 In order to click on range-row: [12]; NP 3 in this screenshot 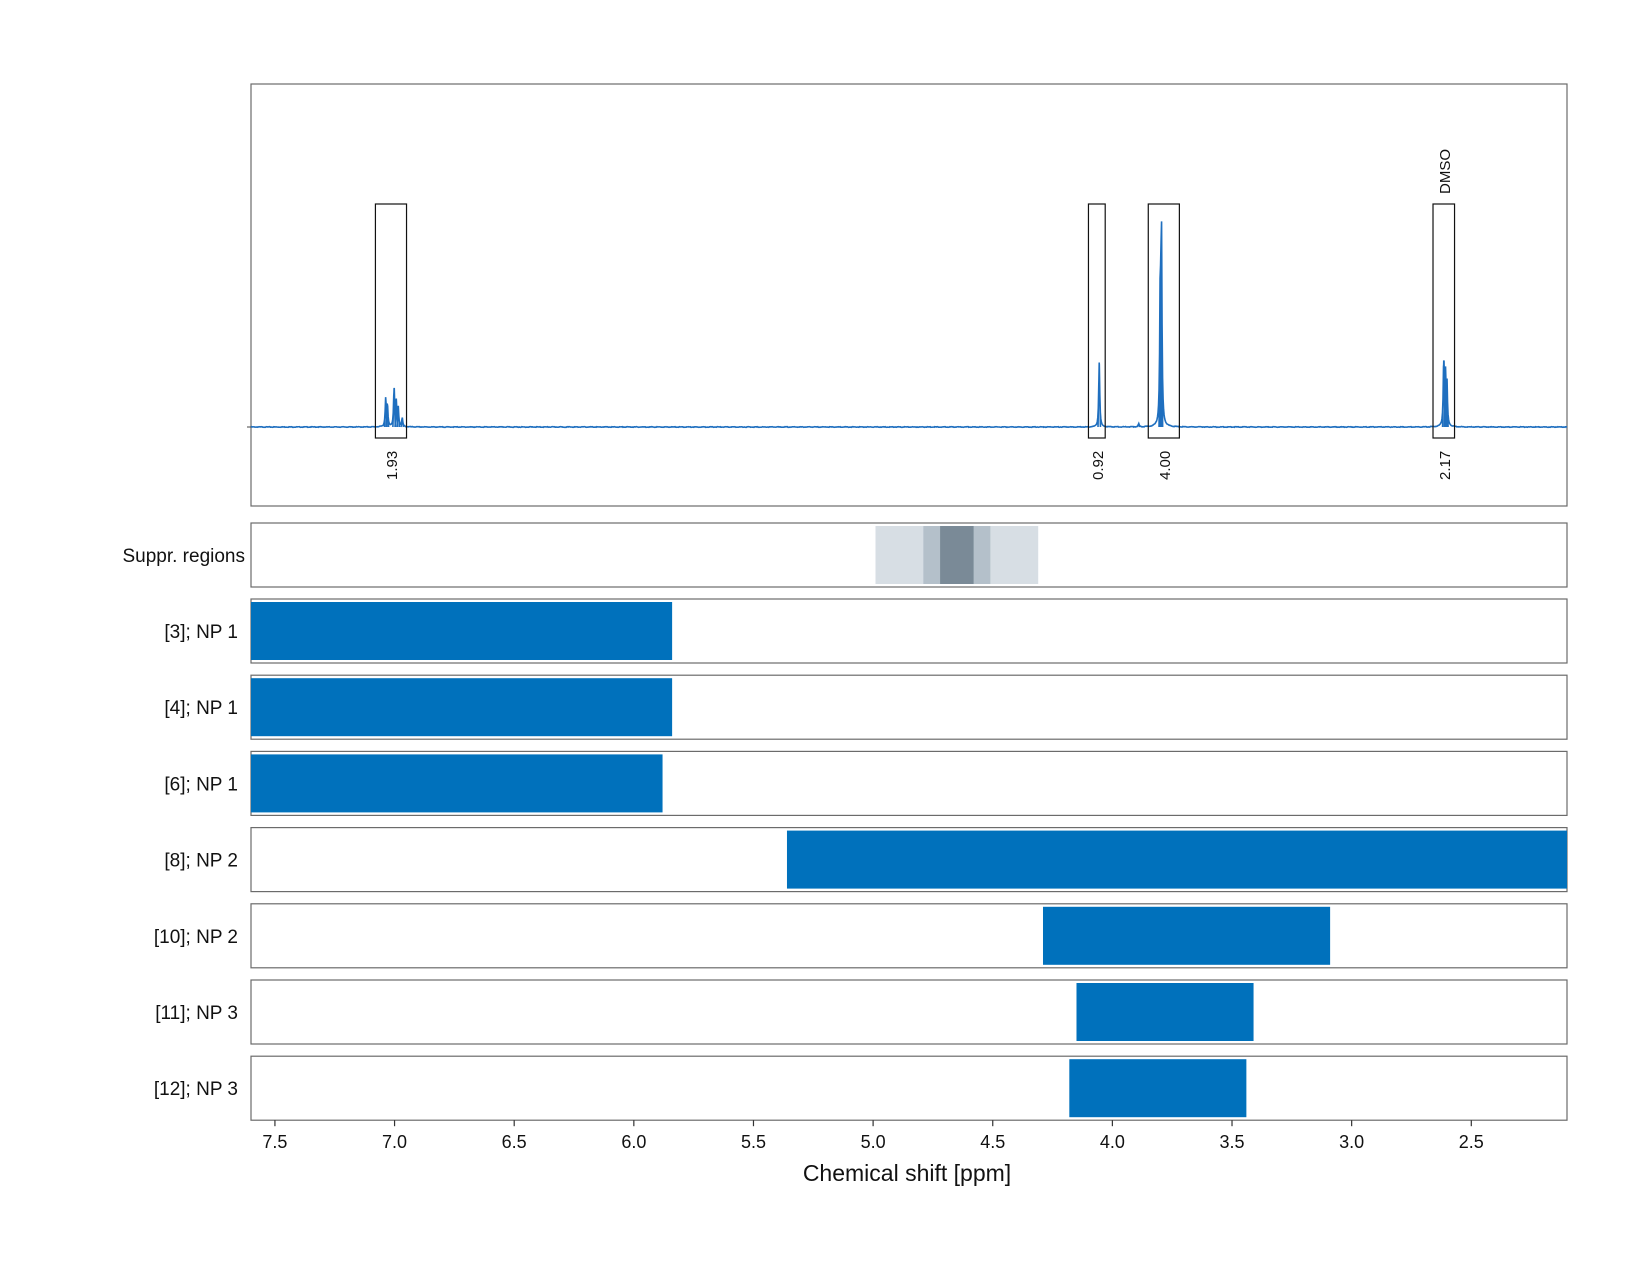, I will do `click(861, 1088)`.